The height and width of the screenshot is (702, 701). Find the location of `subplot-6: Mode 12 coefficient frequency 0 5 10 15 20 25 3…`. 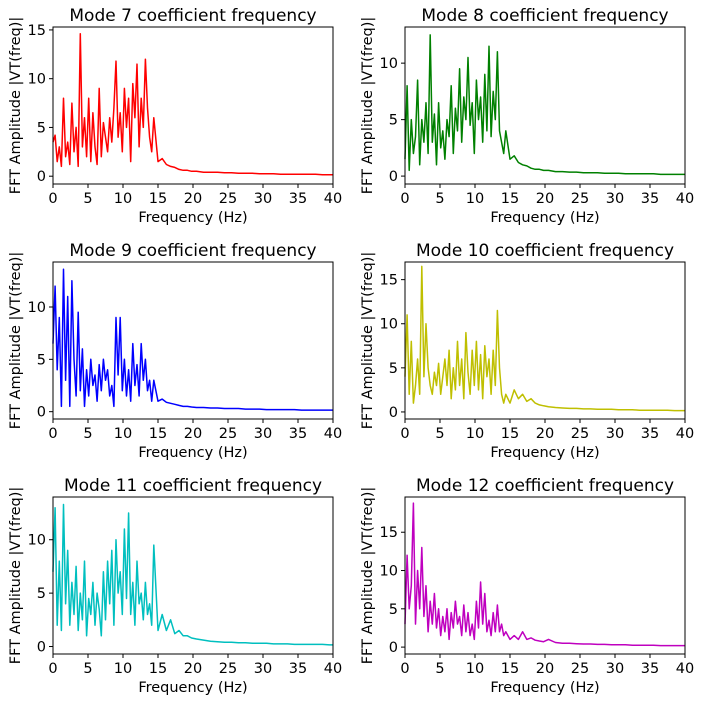

subplot-6: Mode 12 coefficient frequency 0 5 10 15 20 25 3… is located at coordinates (527, 586).